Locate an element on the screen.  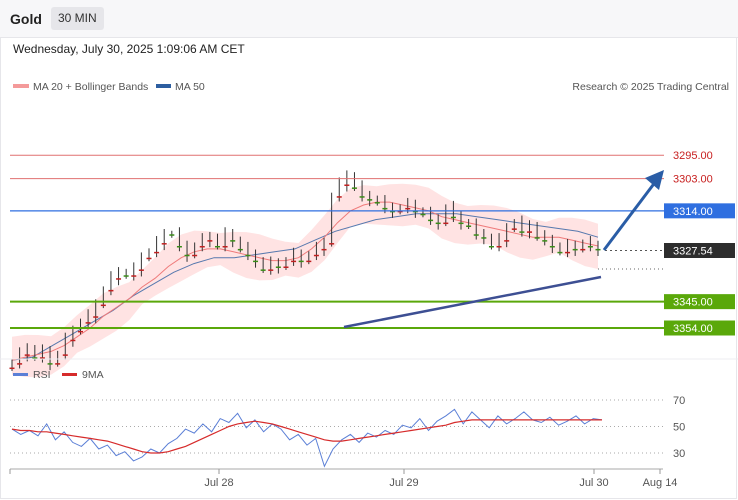
x-axis-ticks: Jul 28 Jul 29 Jul 30 Aug 14 is located at coordinates (343, 479).